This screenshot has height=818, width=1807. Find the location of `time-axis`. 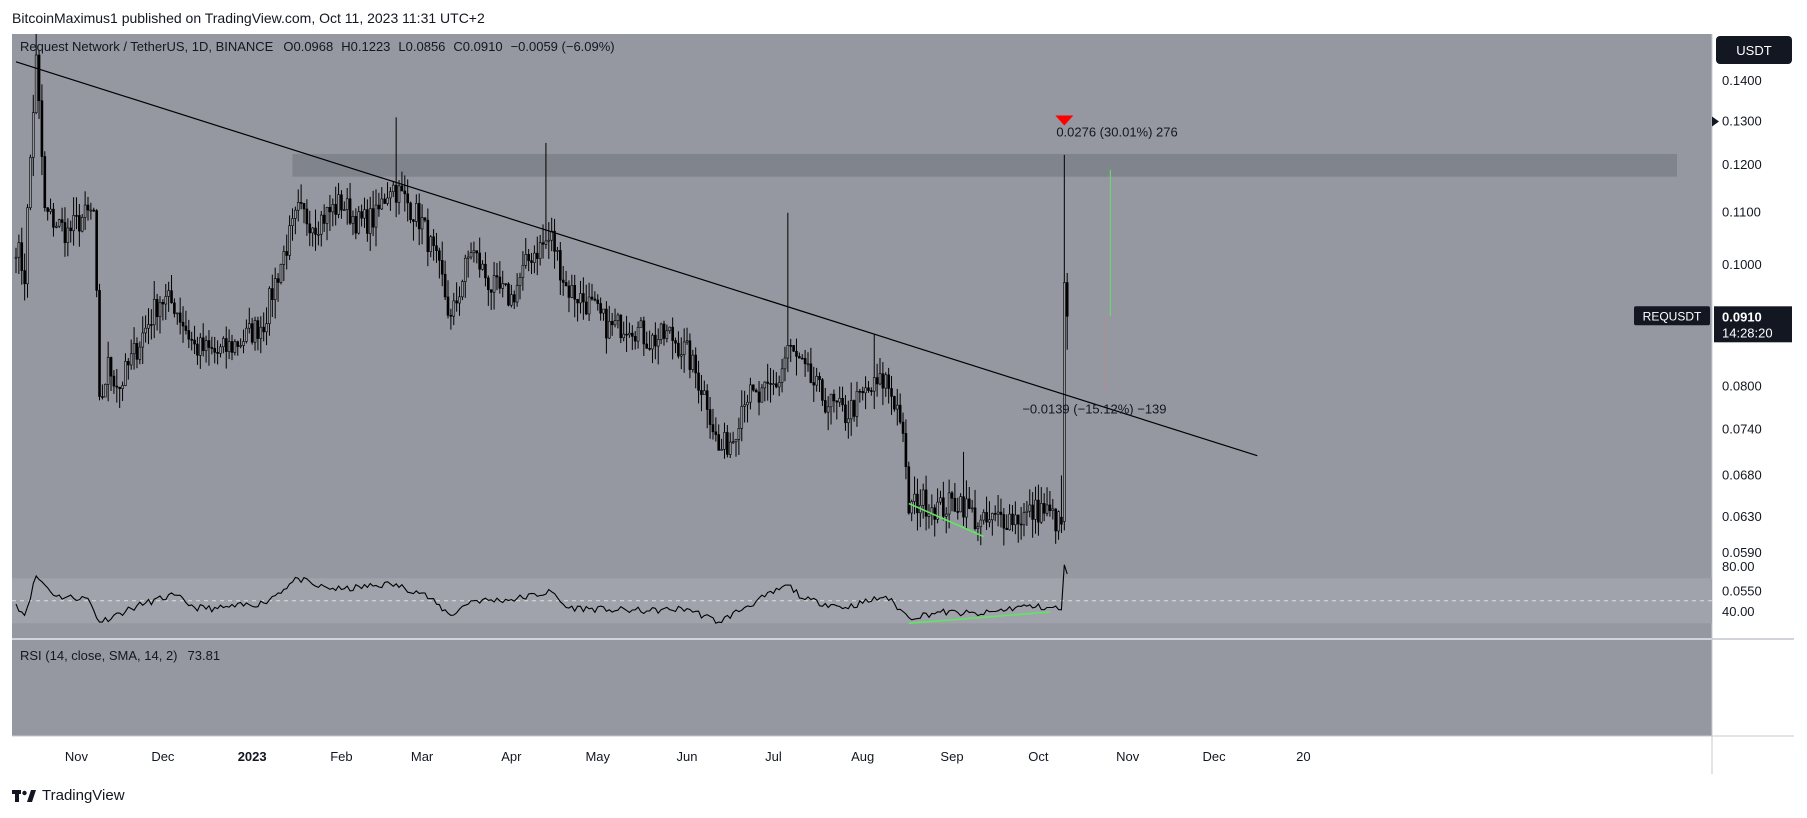

time-axis is located at coordinates (903, 755).